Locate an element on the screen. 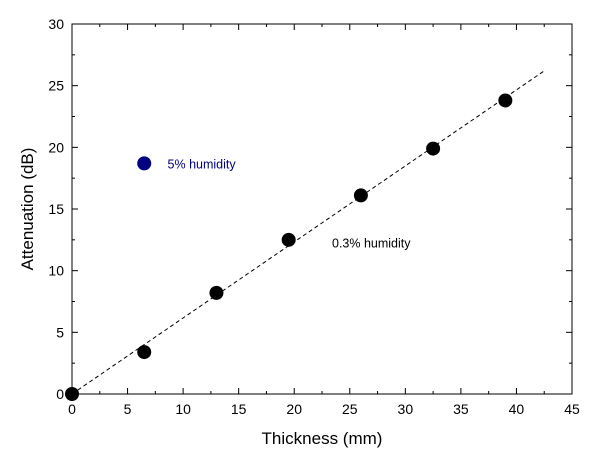  y-tick-label: 15 is located at coordinates (56, 209).